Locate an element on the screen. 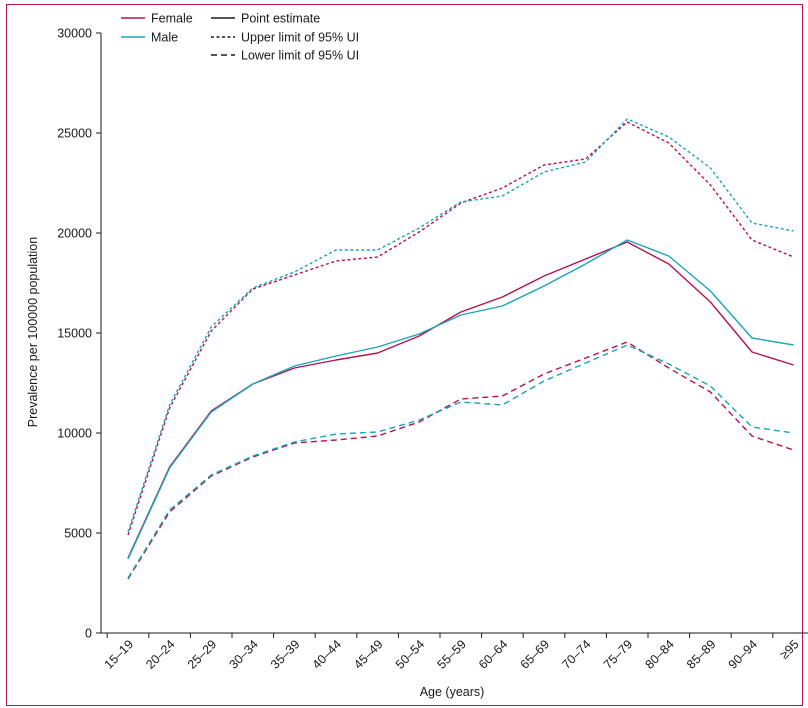 The height and width of the screenshot is (708, 808). legend-label: Upper limit of 95% UI is located at coordinates (300, 38).